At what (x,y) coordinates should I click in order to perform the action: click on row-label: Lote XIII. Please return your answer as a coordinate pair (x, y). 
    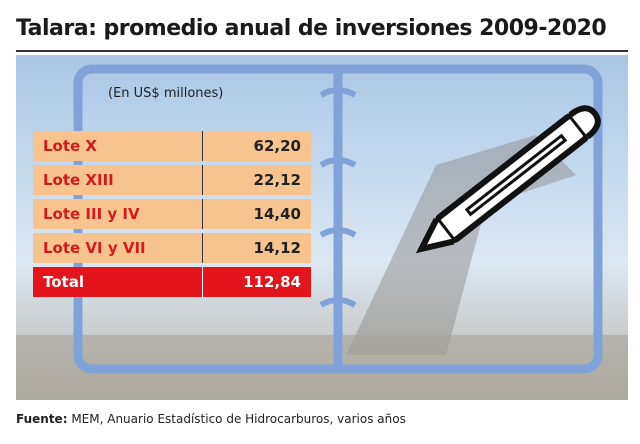
    Looking at the image, I should click on (118, 180).